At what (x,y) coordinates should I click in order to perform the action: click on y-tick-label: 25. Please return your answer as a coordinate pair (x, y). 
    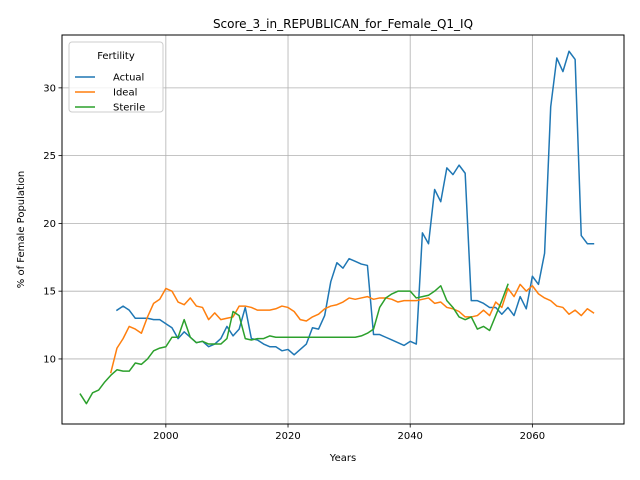
    Looking at the image, I should click on (49, 156).